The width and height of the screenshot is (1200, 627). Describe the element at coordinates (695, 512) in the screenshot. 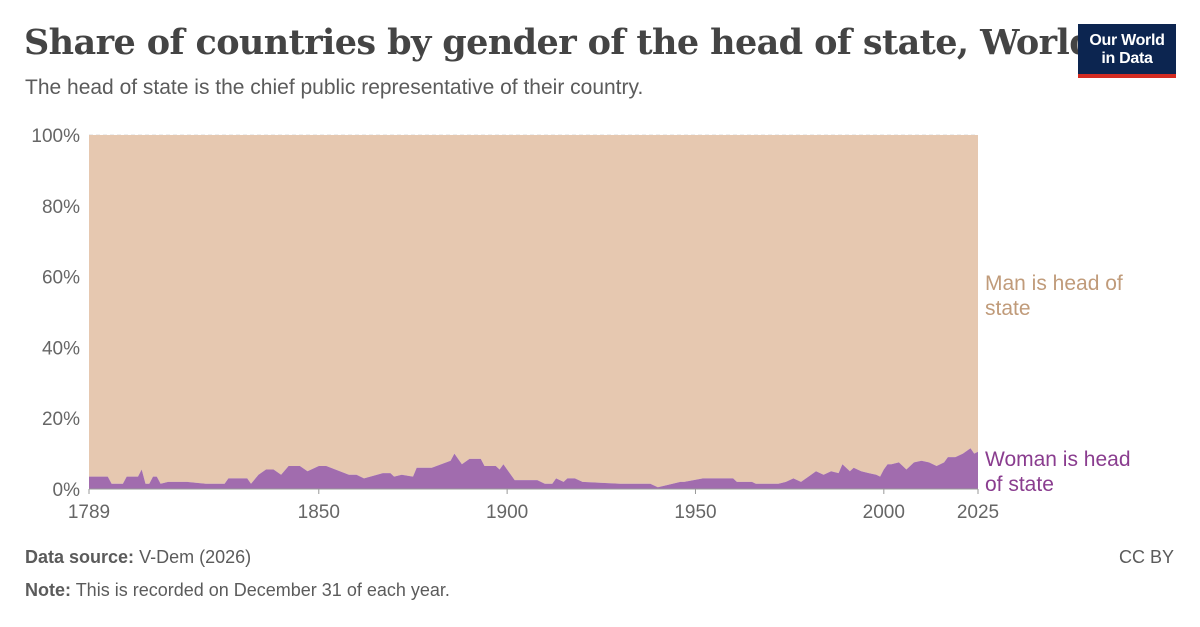

I see `x-tick-label: 1950` at that location.